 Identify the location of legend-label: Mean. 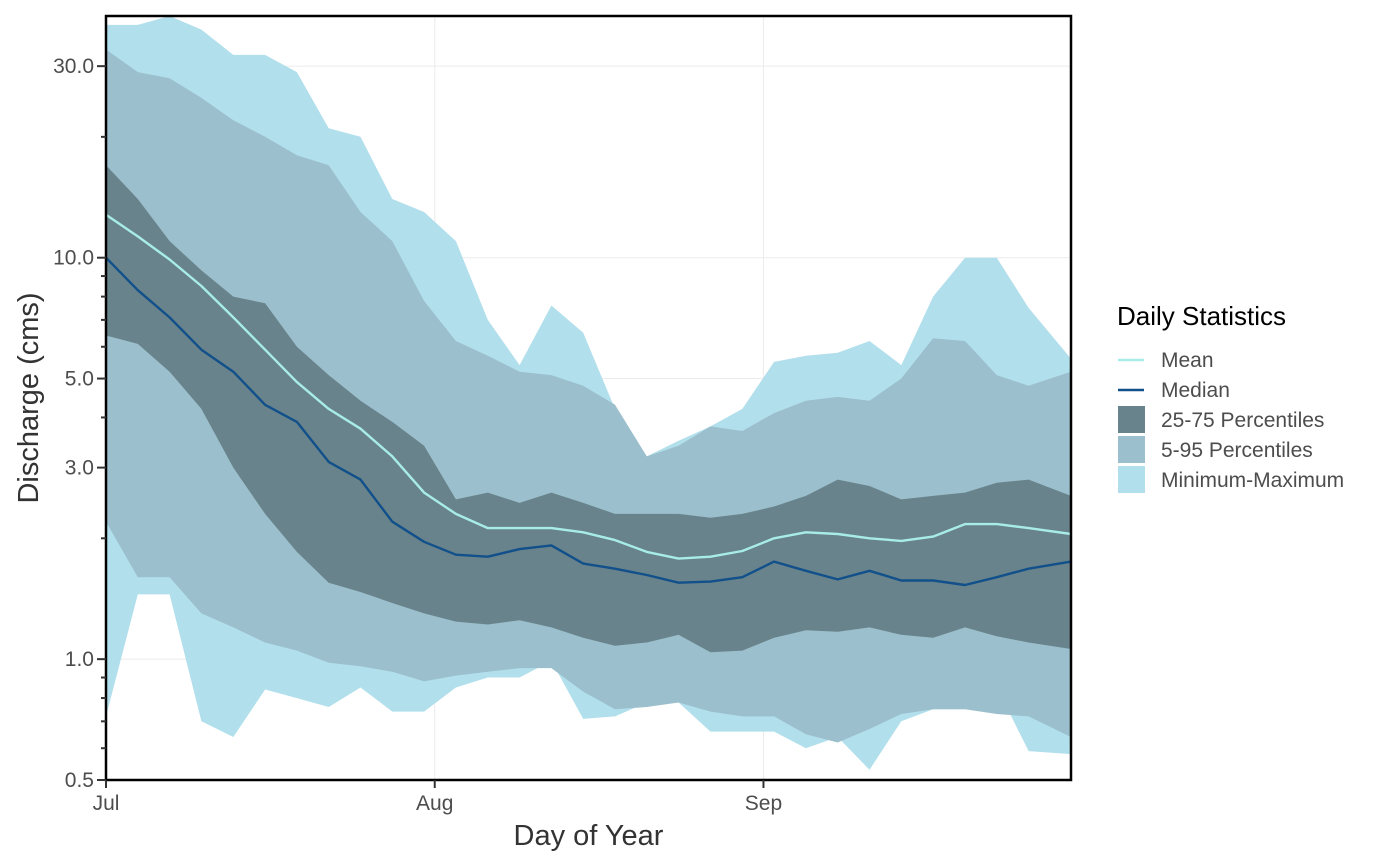
(1187, 360).